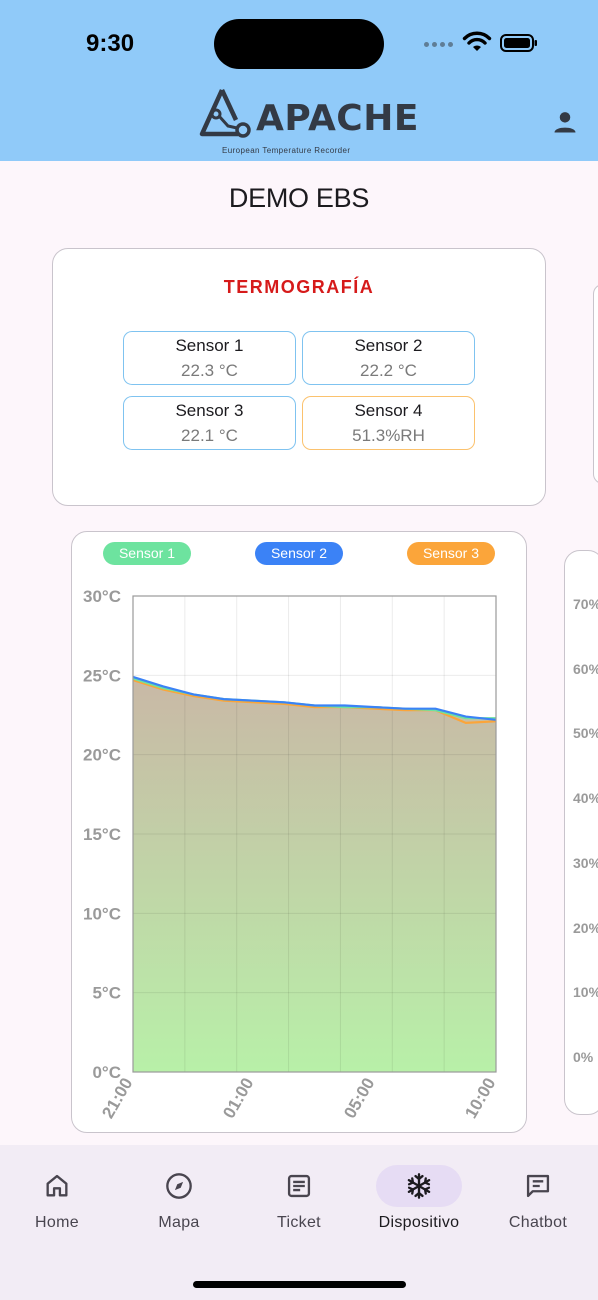 The width and height of the screenshot is (598, 1300). What do you see at coordinates (209, 410) in the screenshot?
I see `sensor-name: Sensor 3` at bounding box center [209, 410].